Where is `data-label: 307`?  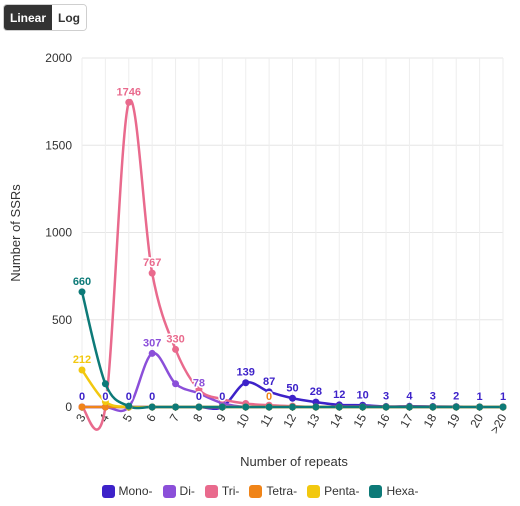
data-label: 307 is located at coordinates (152, 343).